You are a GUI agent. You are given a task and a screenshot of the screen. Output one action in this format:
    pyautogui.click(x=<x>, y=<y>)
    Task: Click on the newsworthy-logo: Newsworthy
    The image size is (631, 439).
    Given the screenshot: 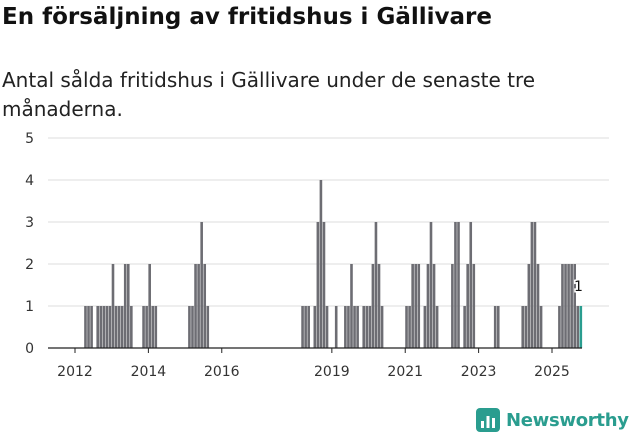 What is the action you would take?
    pyautogui.click(x=552, y=420)
    